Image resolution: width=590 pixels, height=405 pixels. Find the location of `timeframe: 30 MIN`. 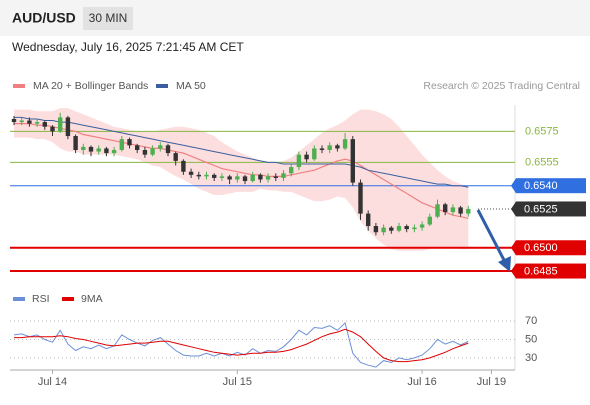

timeframe: 30 MIN is located at coordinates (108, 18).